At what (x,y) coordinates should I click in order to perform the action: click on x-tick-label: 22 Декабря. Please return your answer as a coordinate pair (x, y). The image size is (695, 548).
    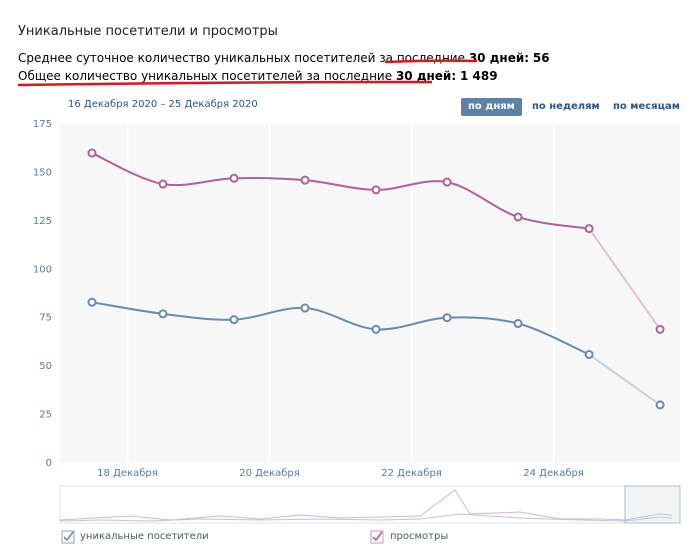
    Looking at the image, I should click on (411, 473).